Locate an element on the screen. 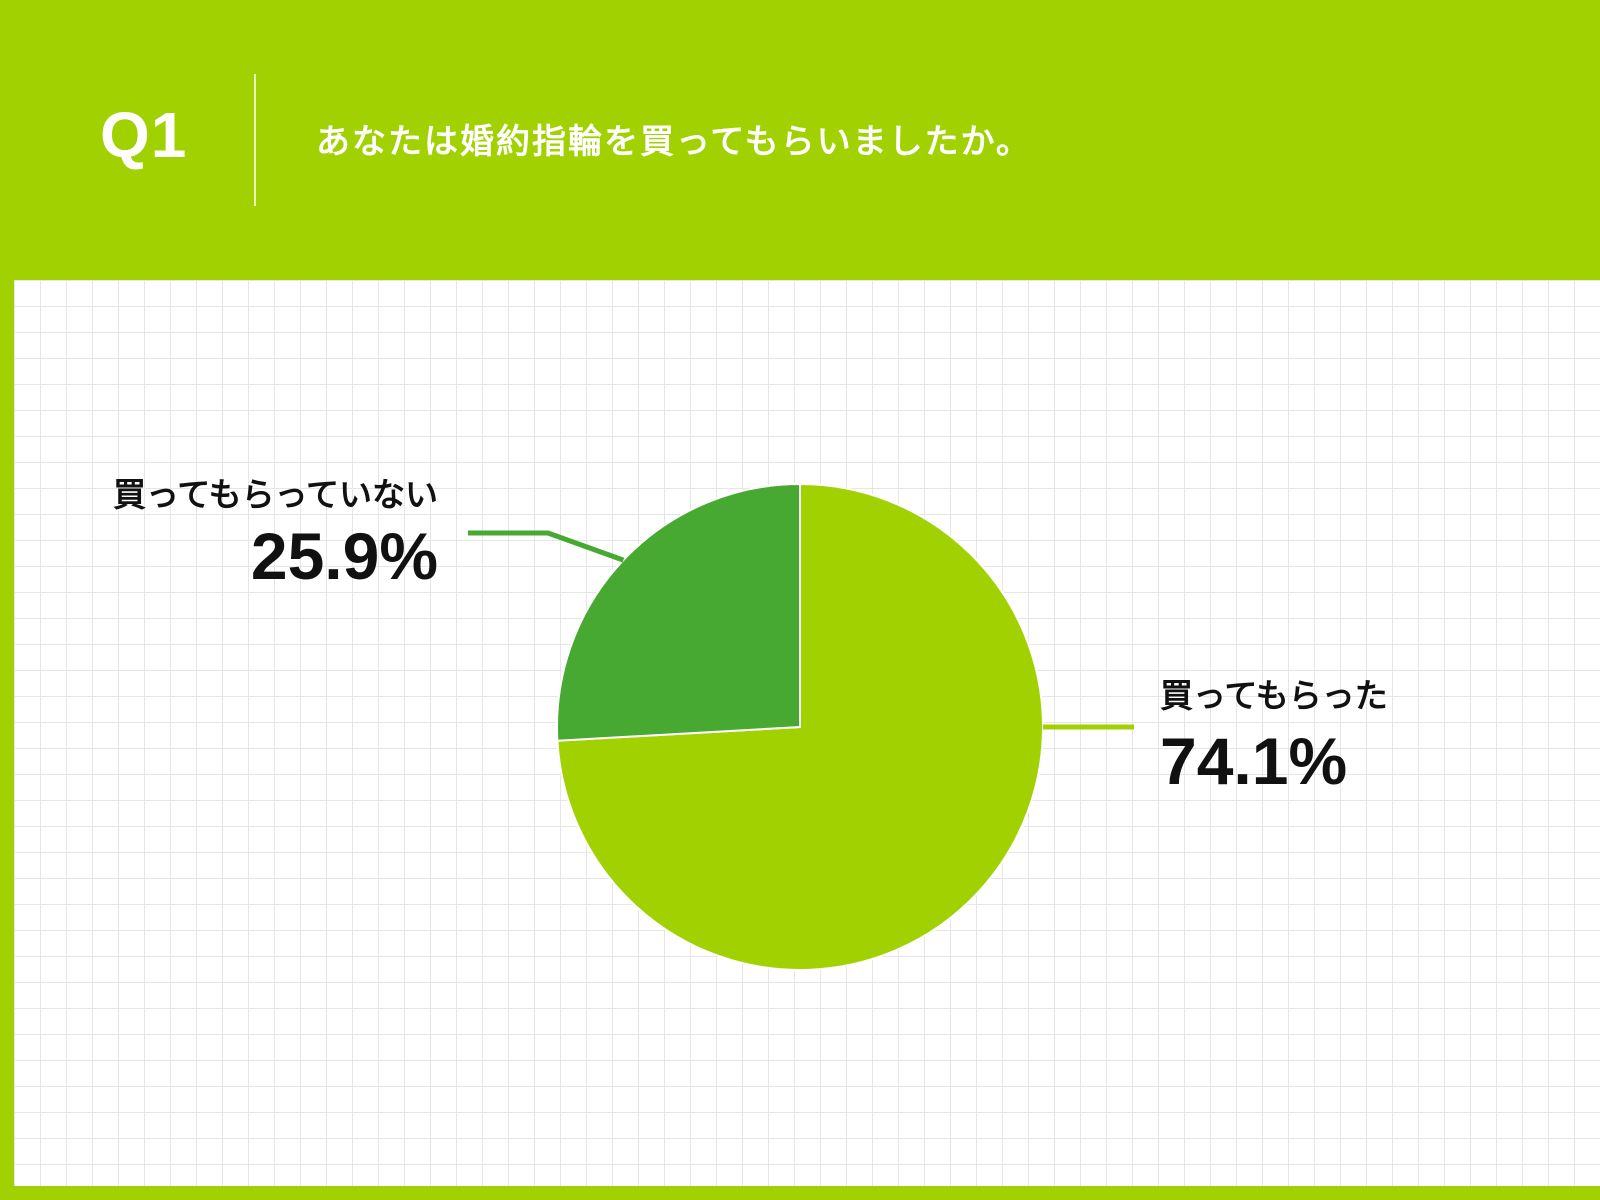  slice-value-received: 74.1% is located at coordinates (1253, 761).